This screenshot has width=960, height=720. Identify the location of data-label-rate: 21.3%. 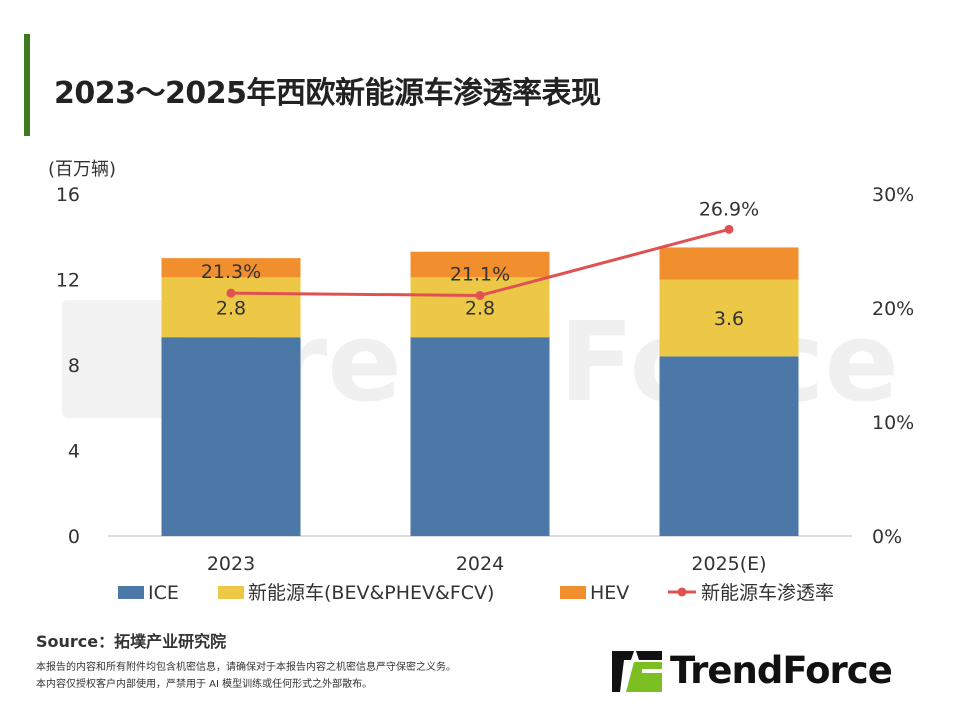
(231, 272).